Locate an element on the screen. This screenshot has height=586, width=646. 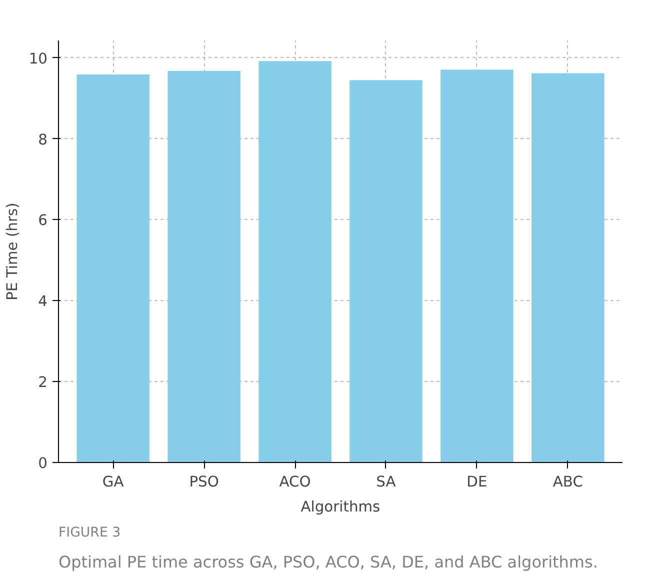
y-tick-label: 10 is located at coordinates (38, 59).